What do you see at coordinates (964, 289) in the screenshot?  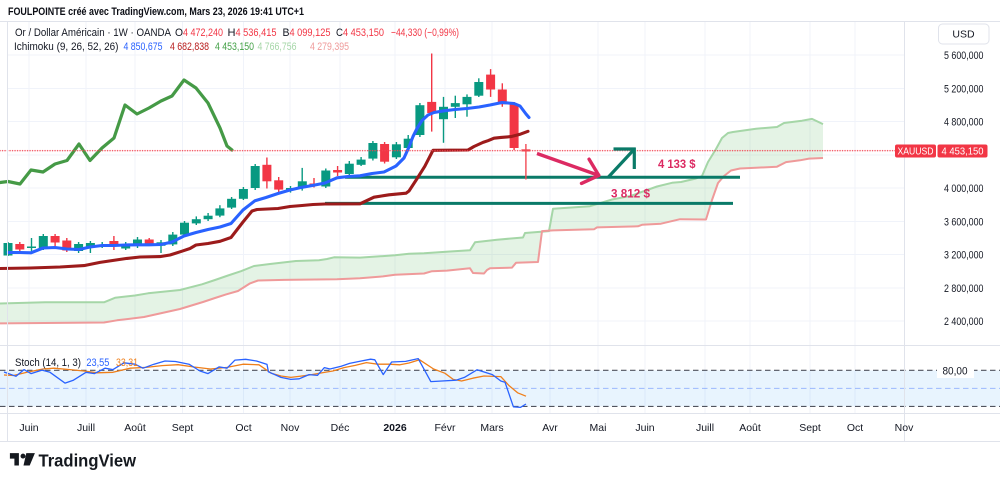 I see `svg-text: 2 800,000` at bounding box center [964, 289].